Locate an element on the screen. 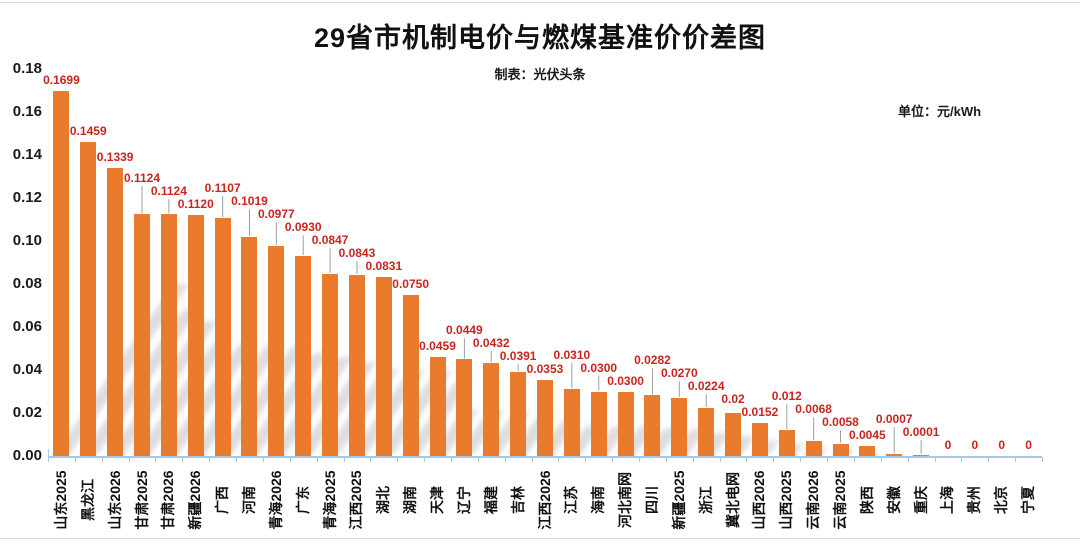 The height and width of the screenshot is (544, 1080). x-axis-label: 天津 is located at coordinates (437, 500).